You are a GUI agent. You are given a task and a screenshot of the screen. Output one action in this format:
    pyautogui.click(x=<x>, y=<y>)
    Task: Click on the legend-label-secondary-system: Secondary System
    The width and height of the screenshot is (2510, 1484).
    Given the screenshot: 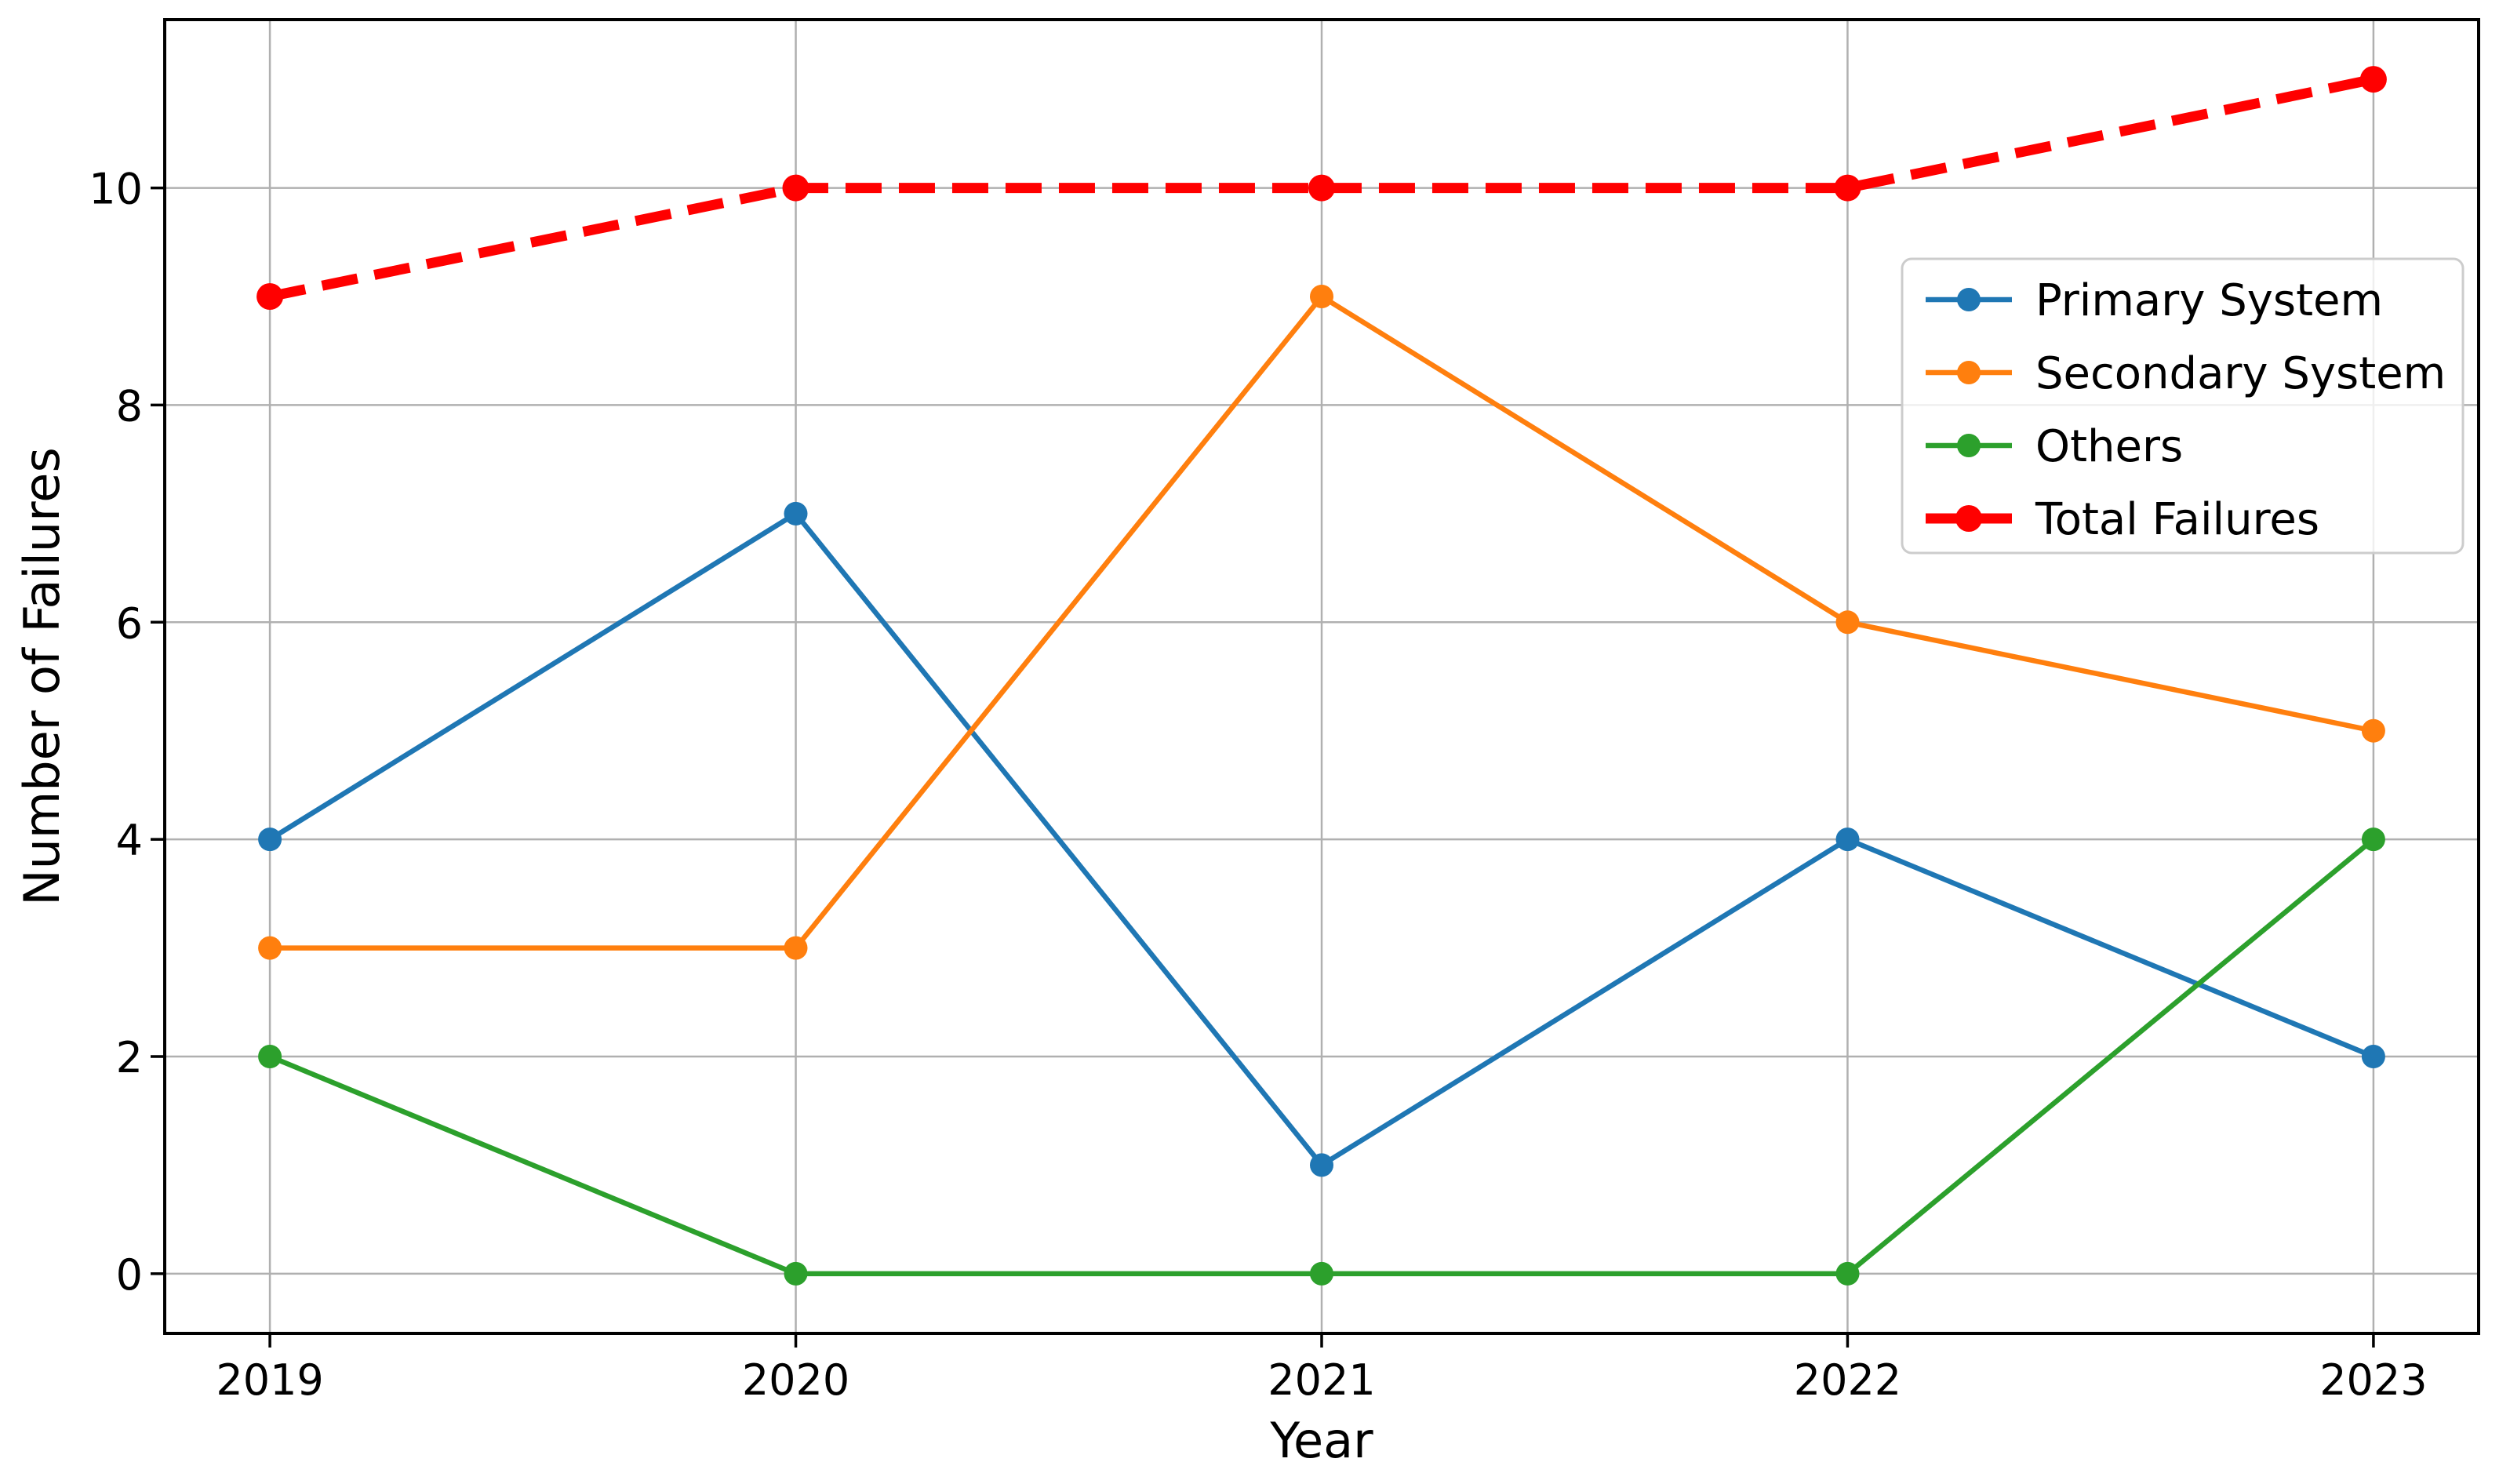 What is the action you would take?
    pyautogui.click(x=2241, y=373)
    